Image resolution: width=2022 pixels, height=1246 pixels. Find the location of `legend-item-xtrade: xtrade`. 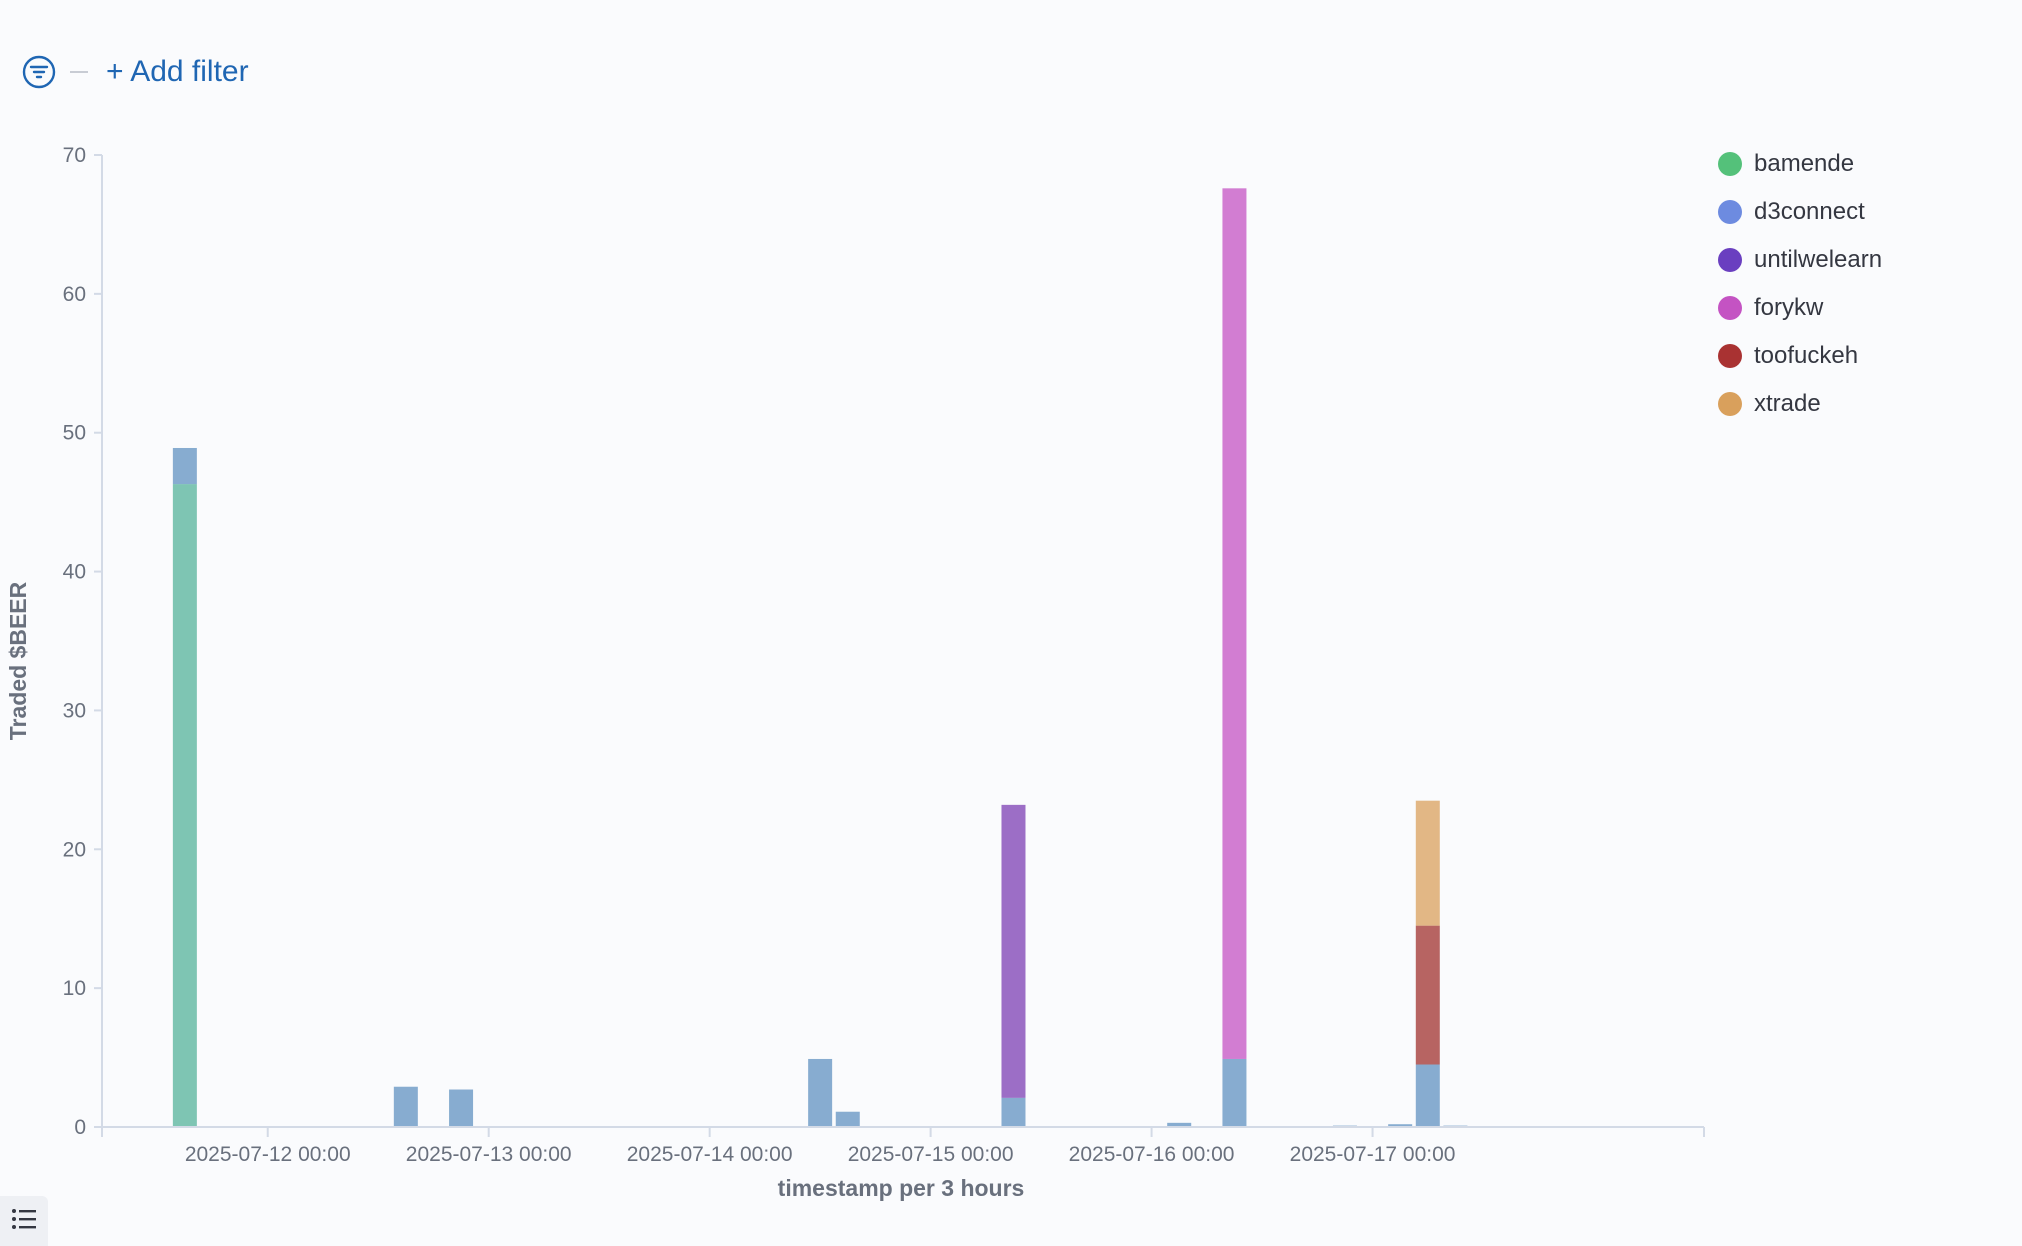

legend-item-xtrade: xtrade is located at coordinates (1800, 404).